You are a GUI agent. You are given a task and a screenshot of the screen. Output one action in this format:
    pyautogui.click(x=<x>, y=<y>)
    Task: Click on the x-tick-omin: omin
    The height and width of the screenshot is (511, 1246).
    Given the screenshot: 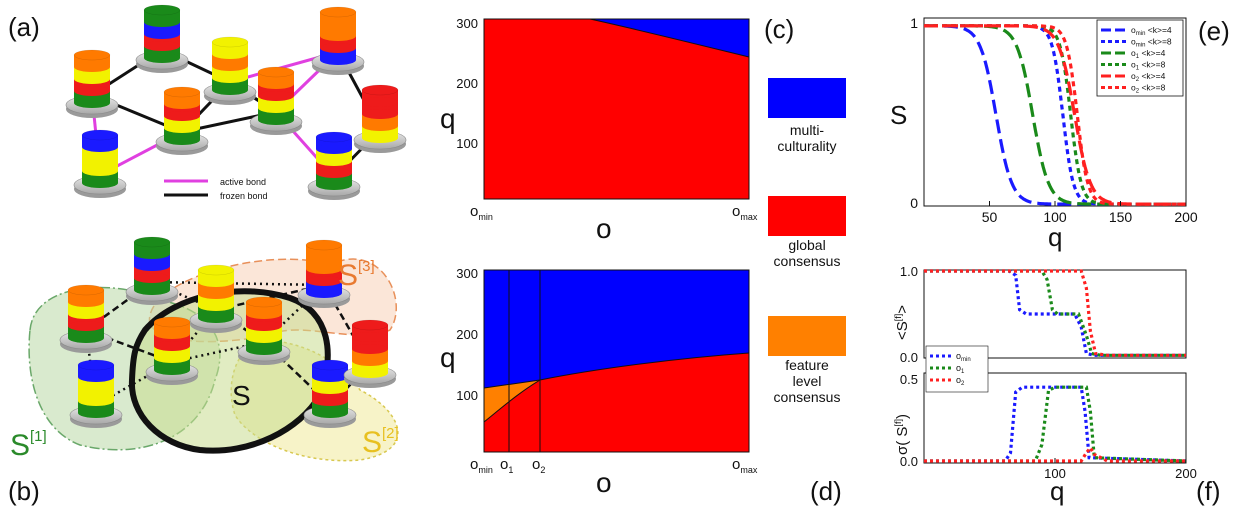 What is the action you would take?
    pyautogui.click(x=481, y=212)
    